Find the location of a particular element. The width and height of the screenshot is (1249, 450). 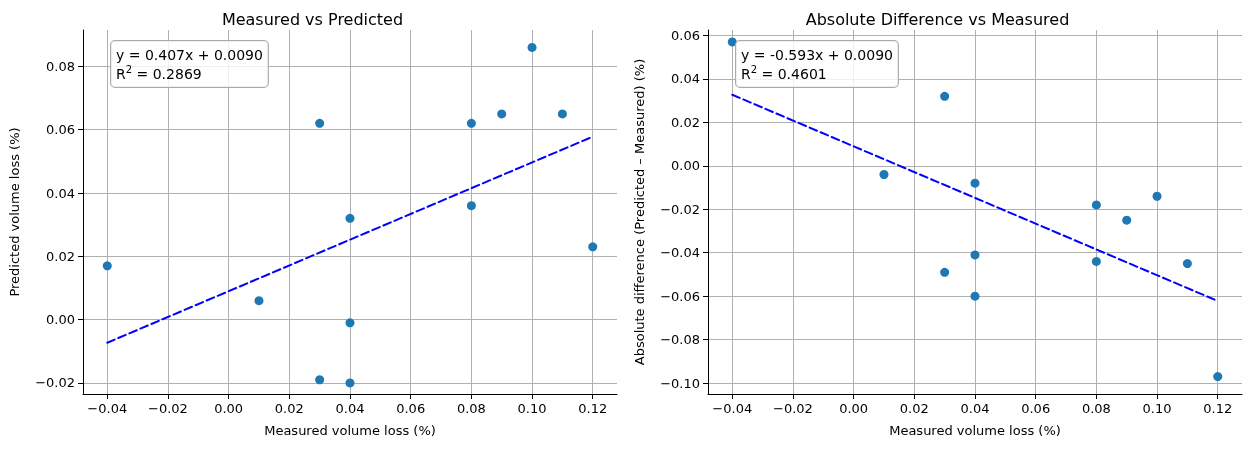

chart-title: Measured vs Predicted is located at coordinates (312, 19).